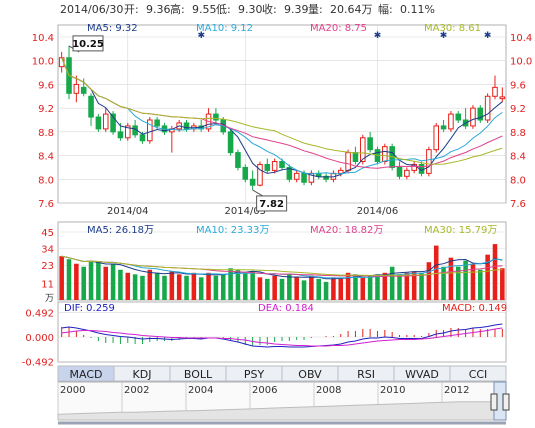 The image size is (535, 428). Describe the element at coordinates (392, 390) in the screenshot. I see `timeline-year-label: 2010` at that location.